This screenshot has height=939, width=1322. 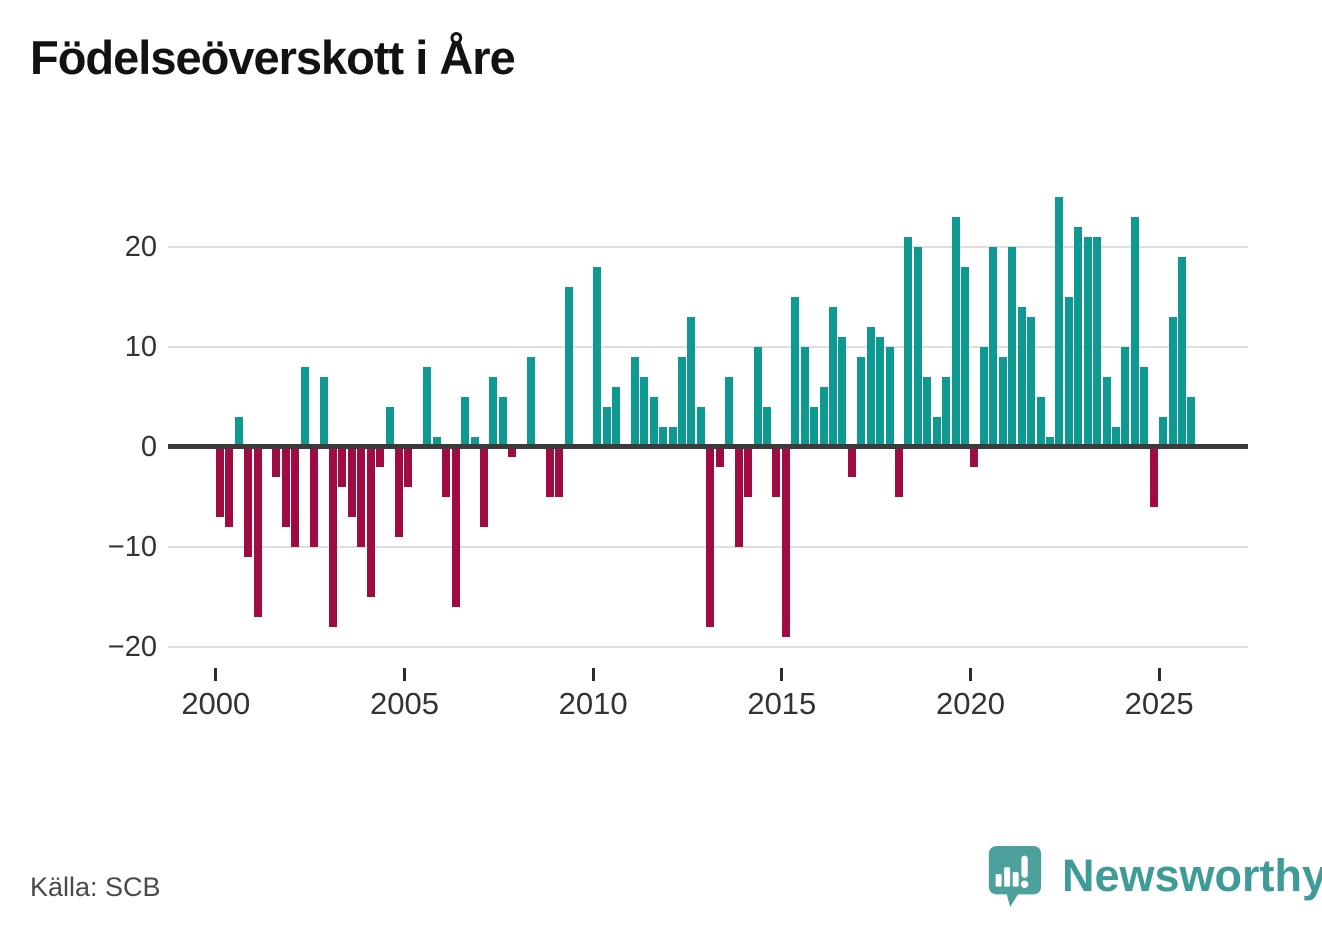 I want to click on source-label: Källa: SCB, so click(x=95, y=887).